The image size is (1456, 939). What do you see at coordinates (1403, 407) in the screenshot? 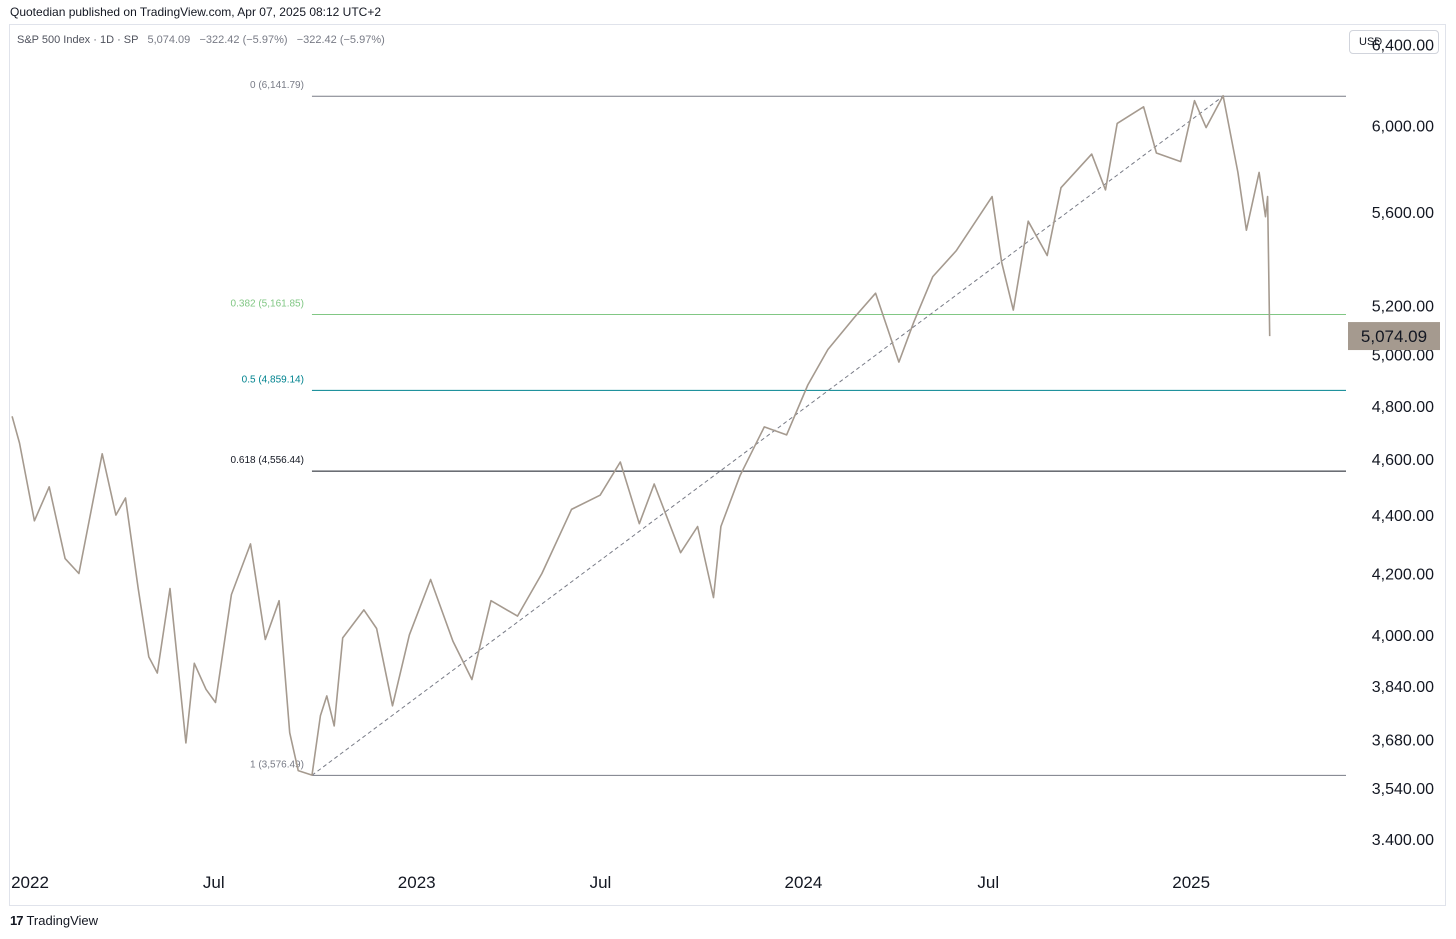
I see `price-tick-label: 4,800.00` at bounding box center [1403, 407].